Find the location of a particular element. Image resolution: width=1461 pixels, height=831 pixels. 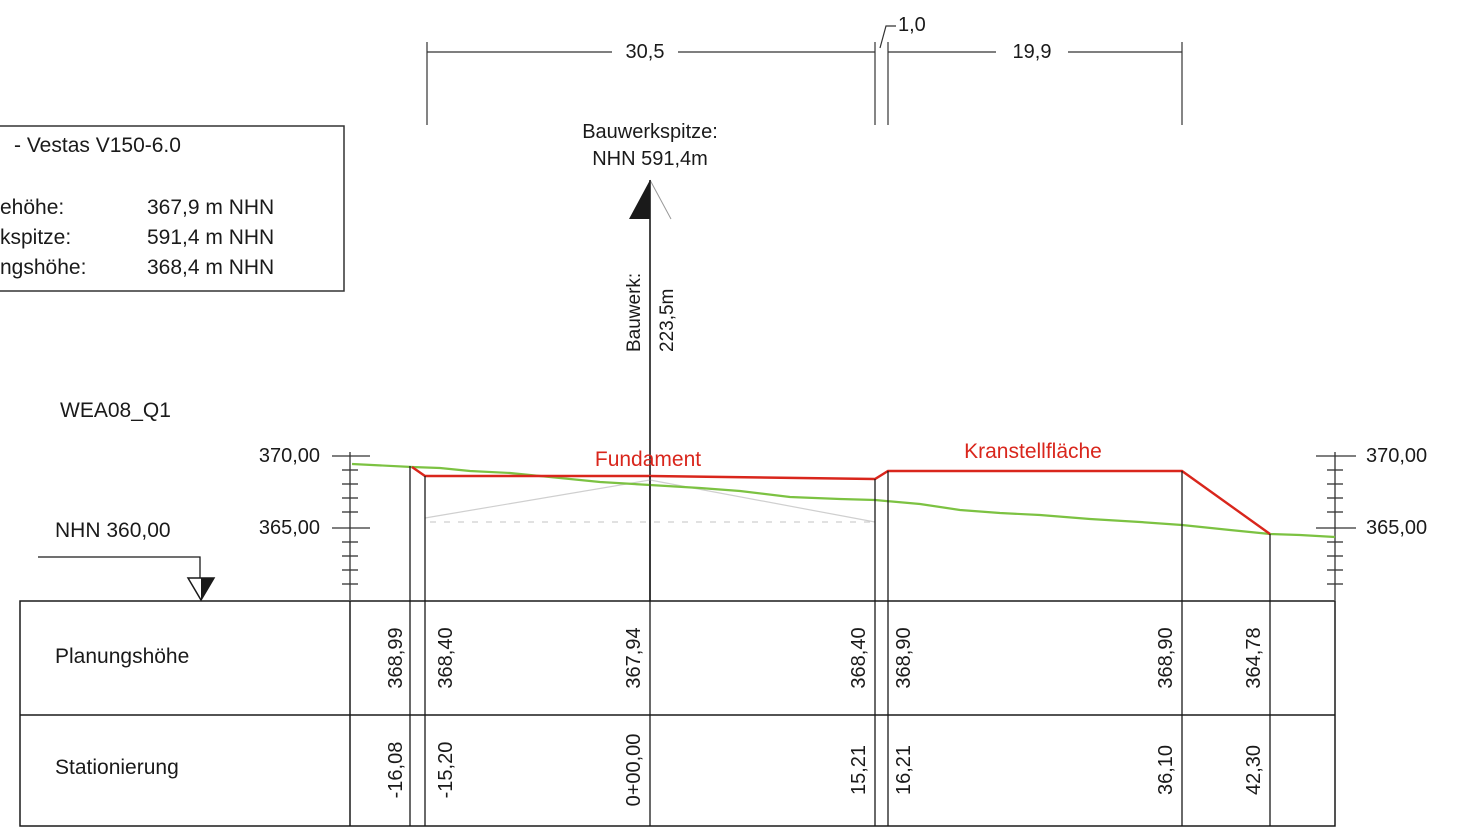

info-box-label: kspitze: is located at coordinates (35, 237).